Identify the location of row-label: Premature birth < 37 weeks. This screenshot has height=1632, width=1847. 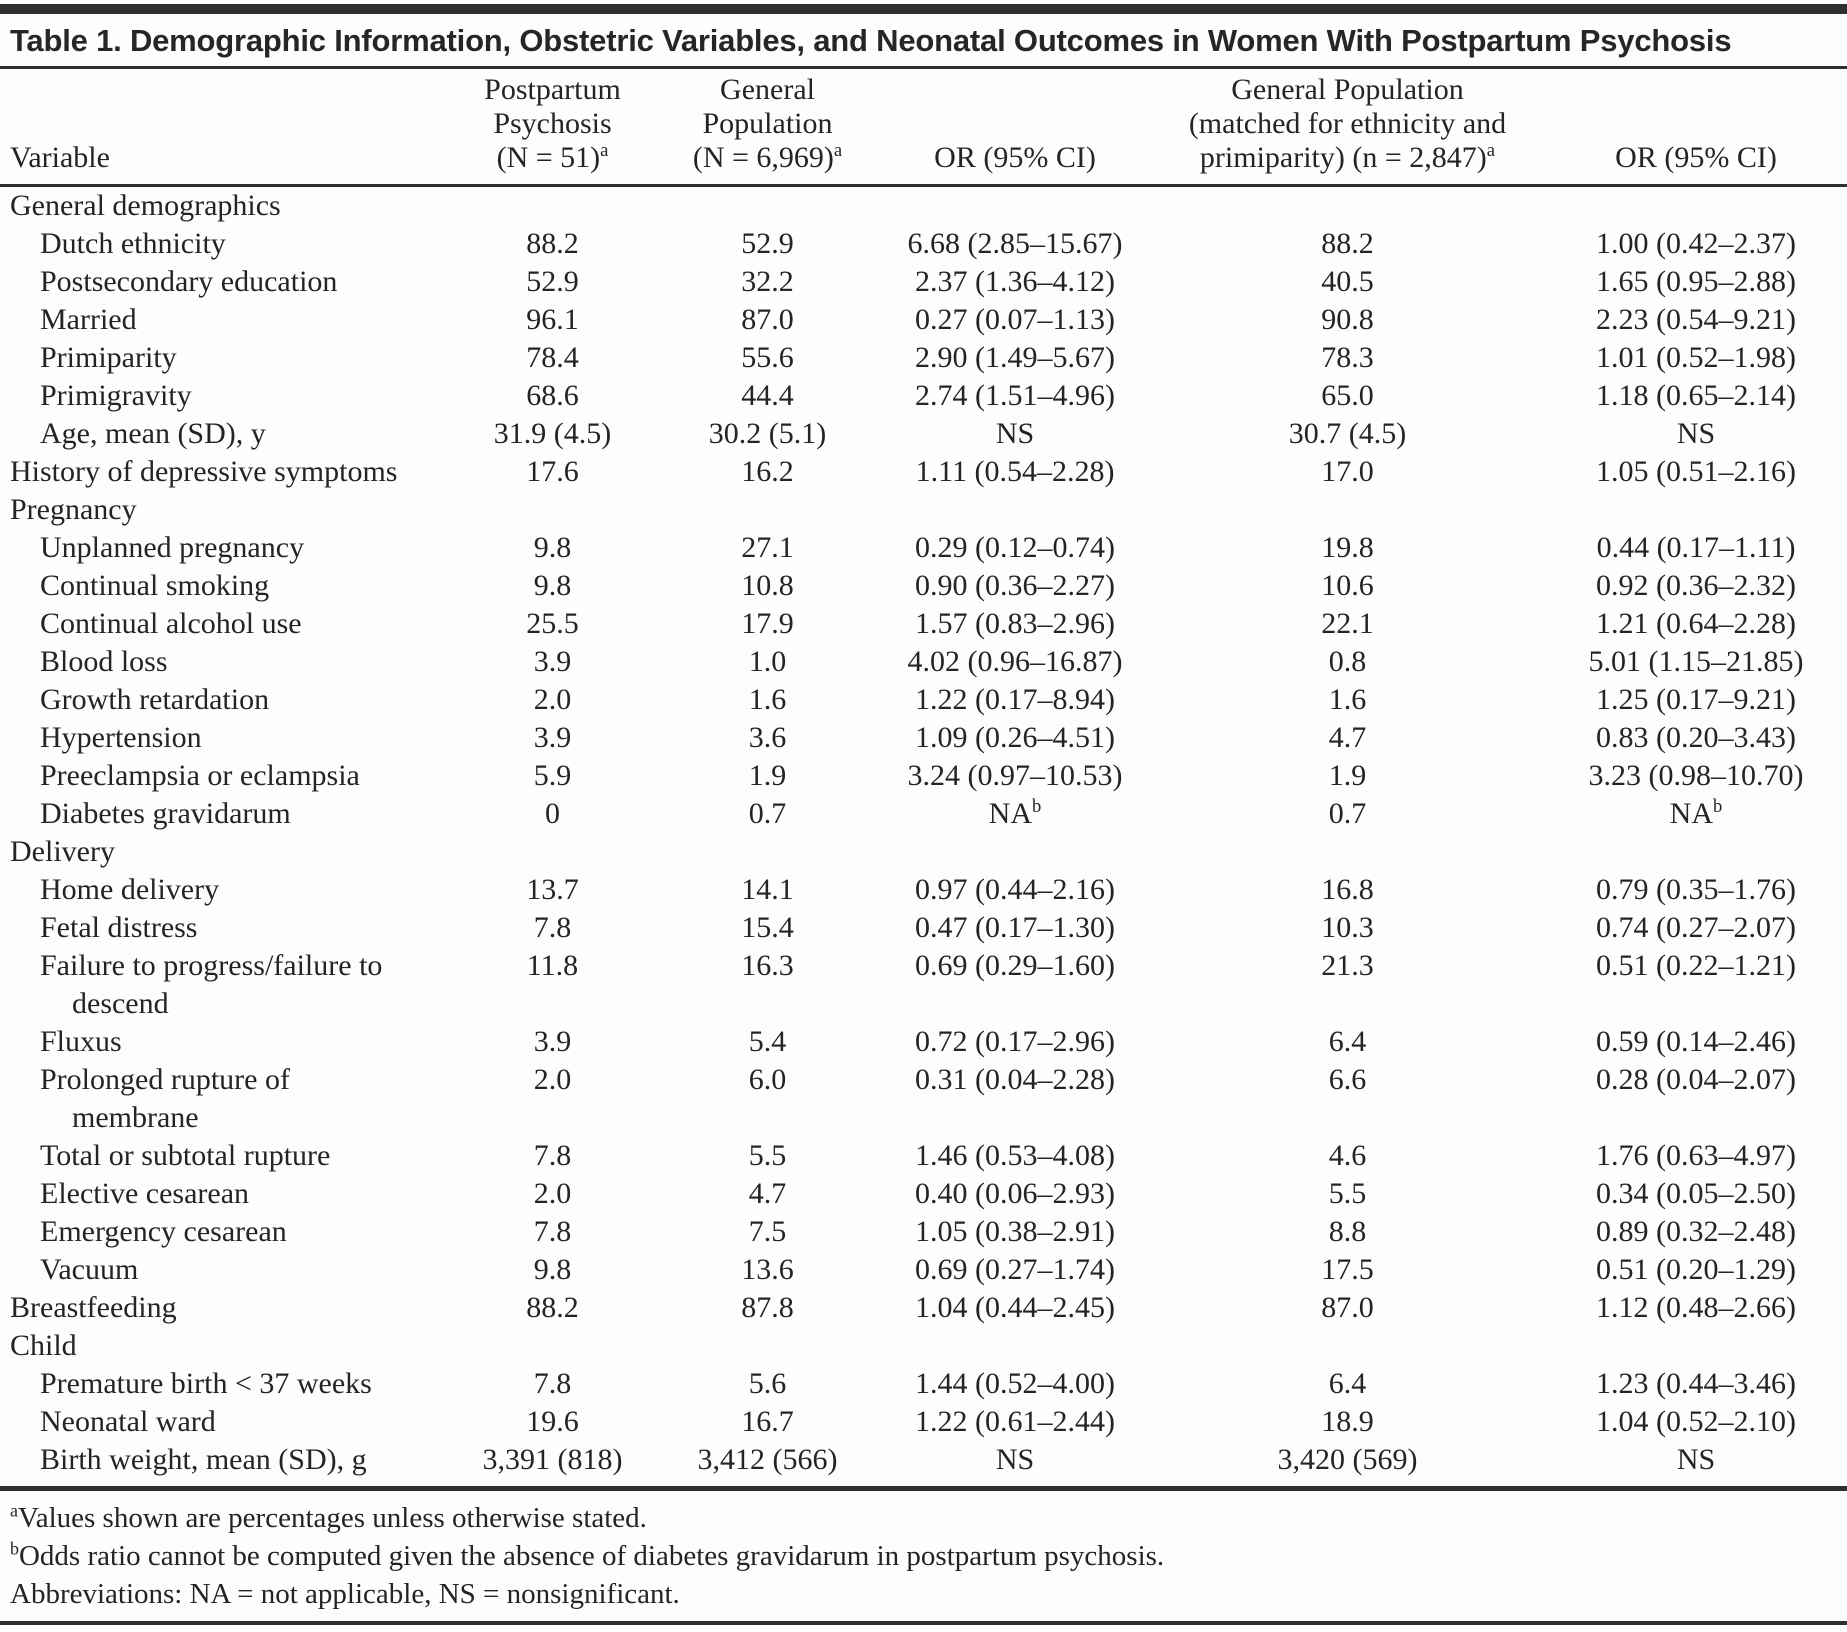
(206, 1383).